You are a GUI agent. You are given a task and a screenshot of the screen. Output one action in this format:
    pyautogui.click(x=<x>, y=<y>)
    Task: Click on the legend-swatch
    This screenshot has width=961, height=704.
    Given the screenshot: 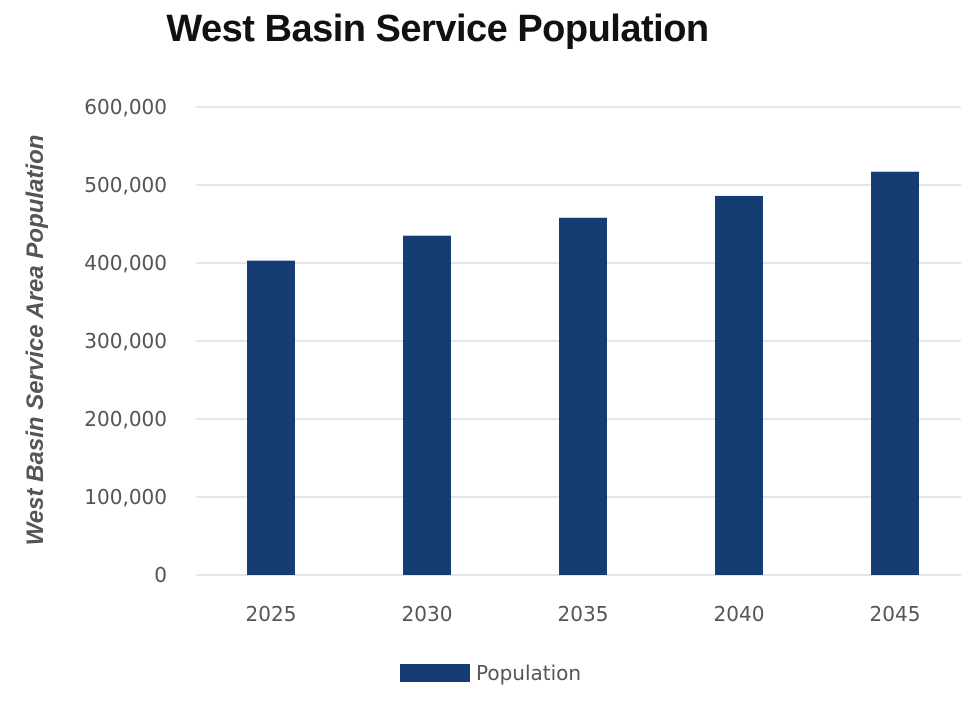 What is the action you would take?
    pyautogui.click(x=435, y=673)
    